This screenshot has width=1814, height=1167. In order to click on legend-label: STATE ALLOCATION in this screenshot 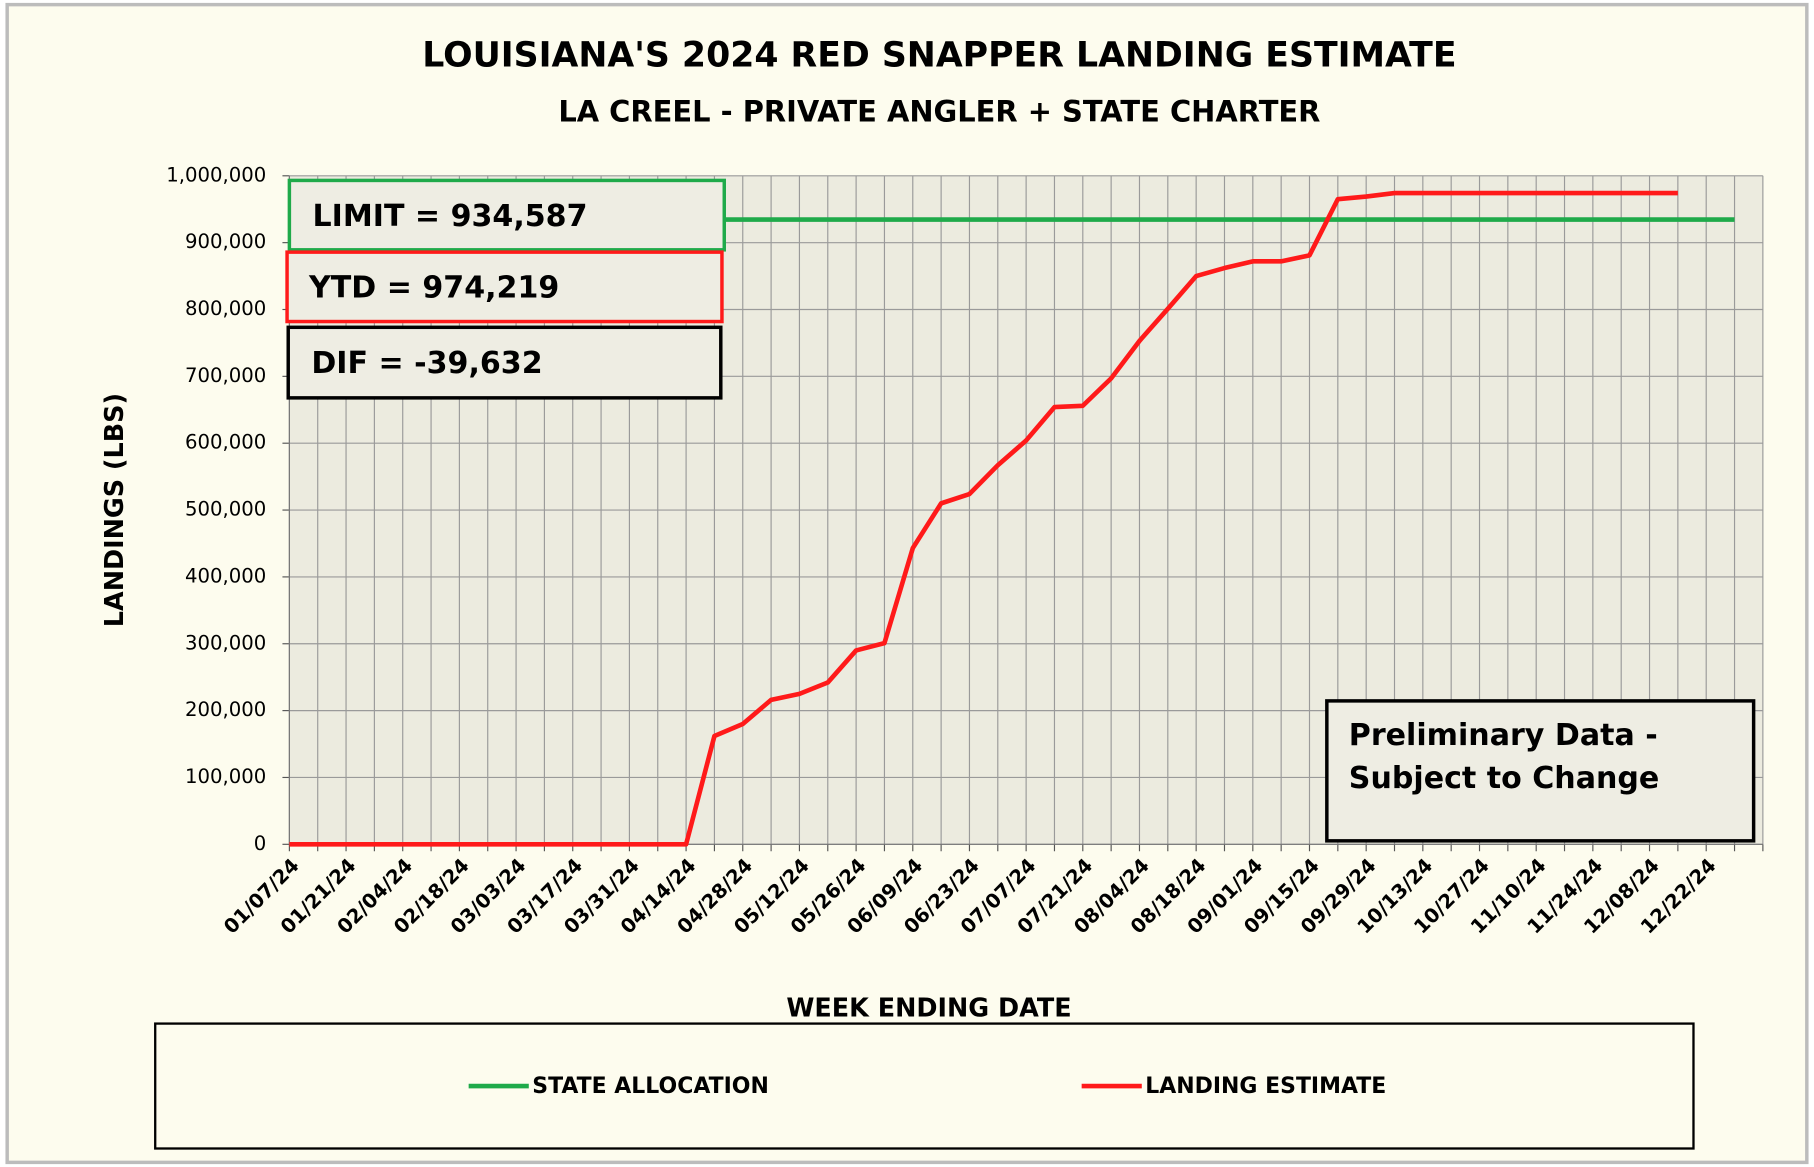, I will do `click(650, 1086)`.